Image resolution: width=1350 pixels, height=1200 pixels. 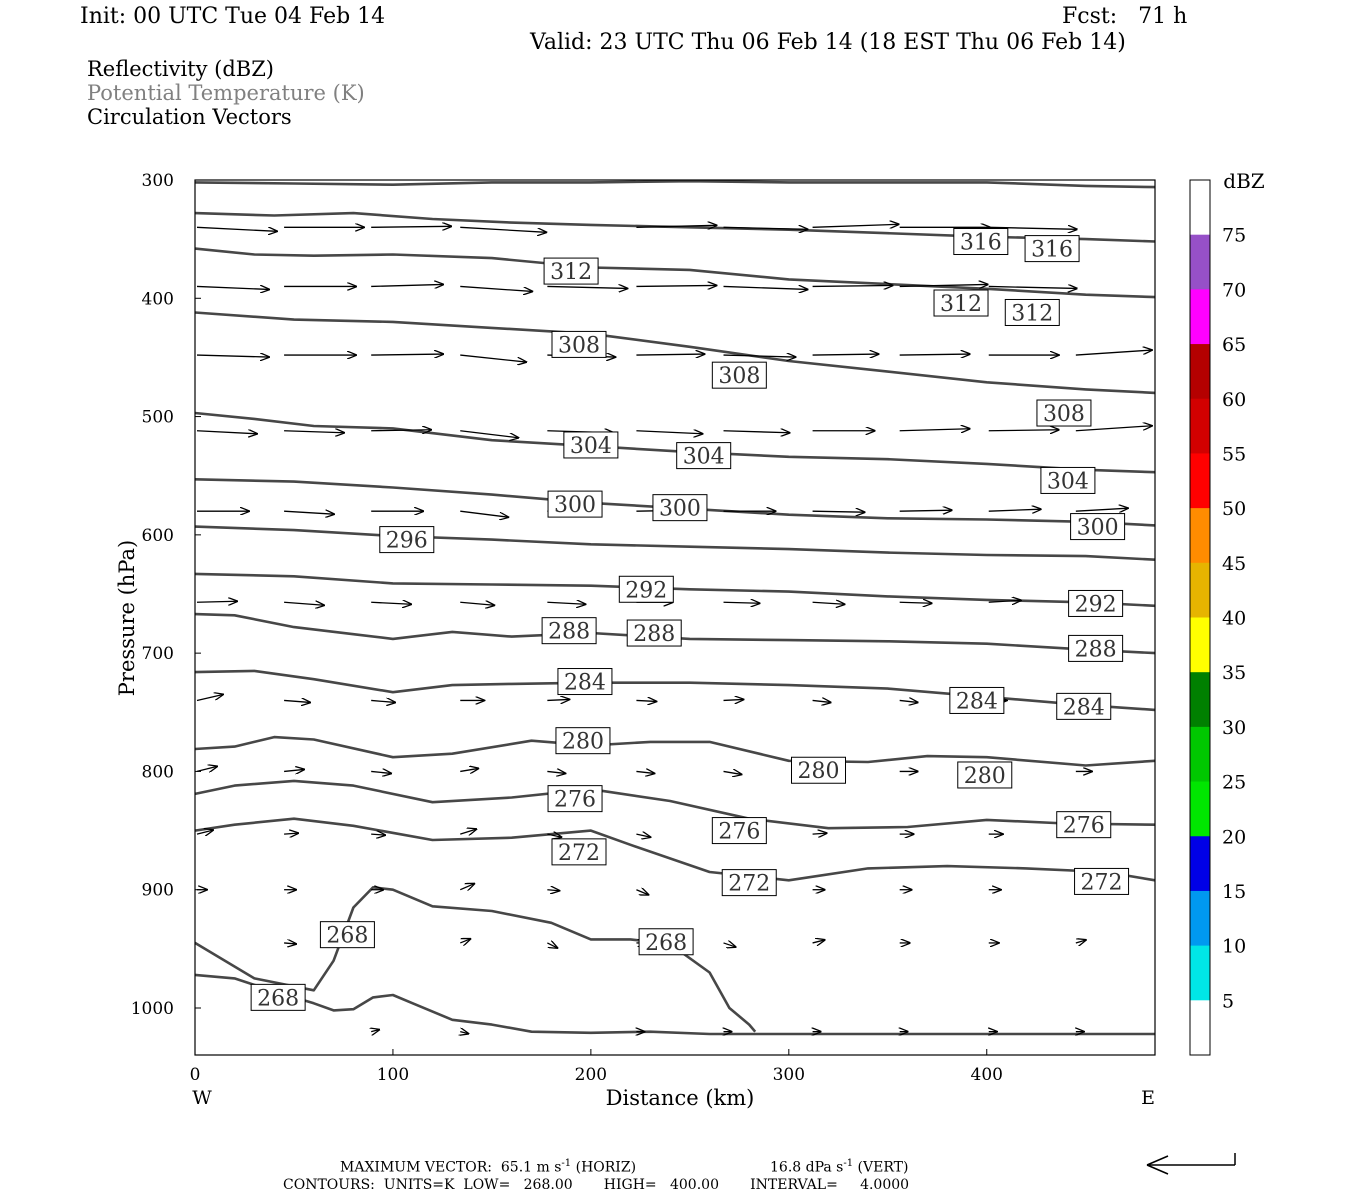 What do you see at coordinates (488, 1167) in the screenshot?
I see `max-vector-text: MAXIMUM VECTOR: 65.1 m s-1 (HORIZ)` at bounding box center [488, 1167].